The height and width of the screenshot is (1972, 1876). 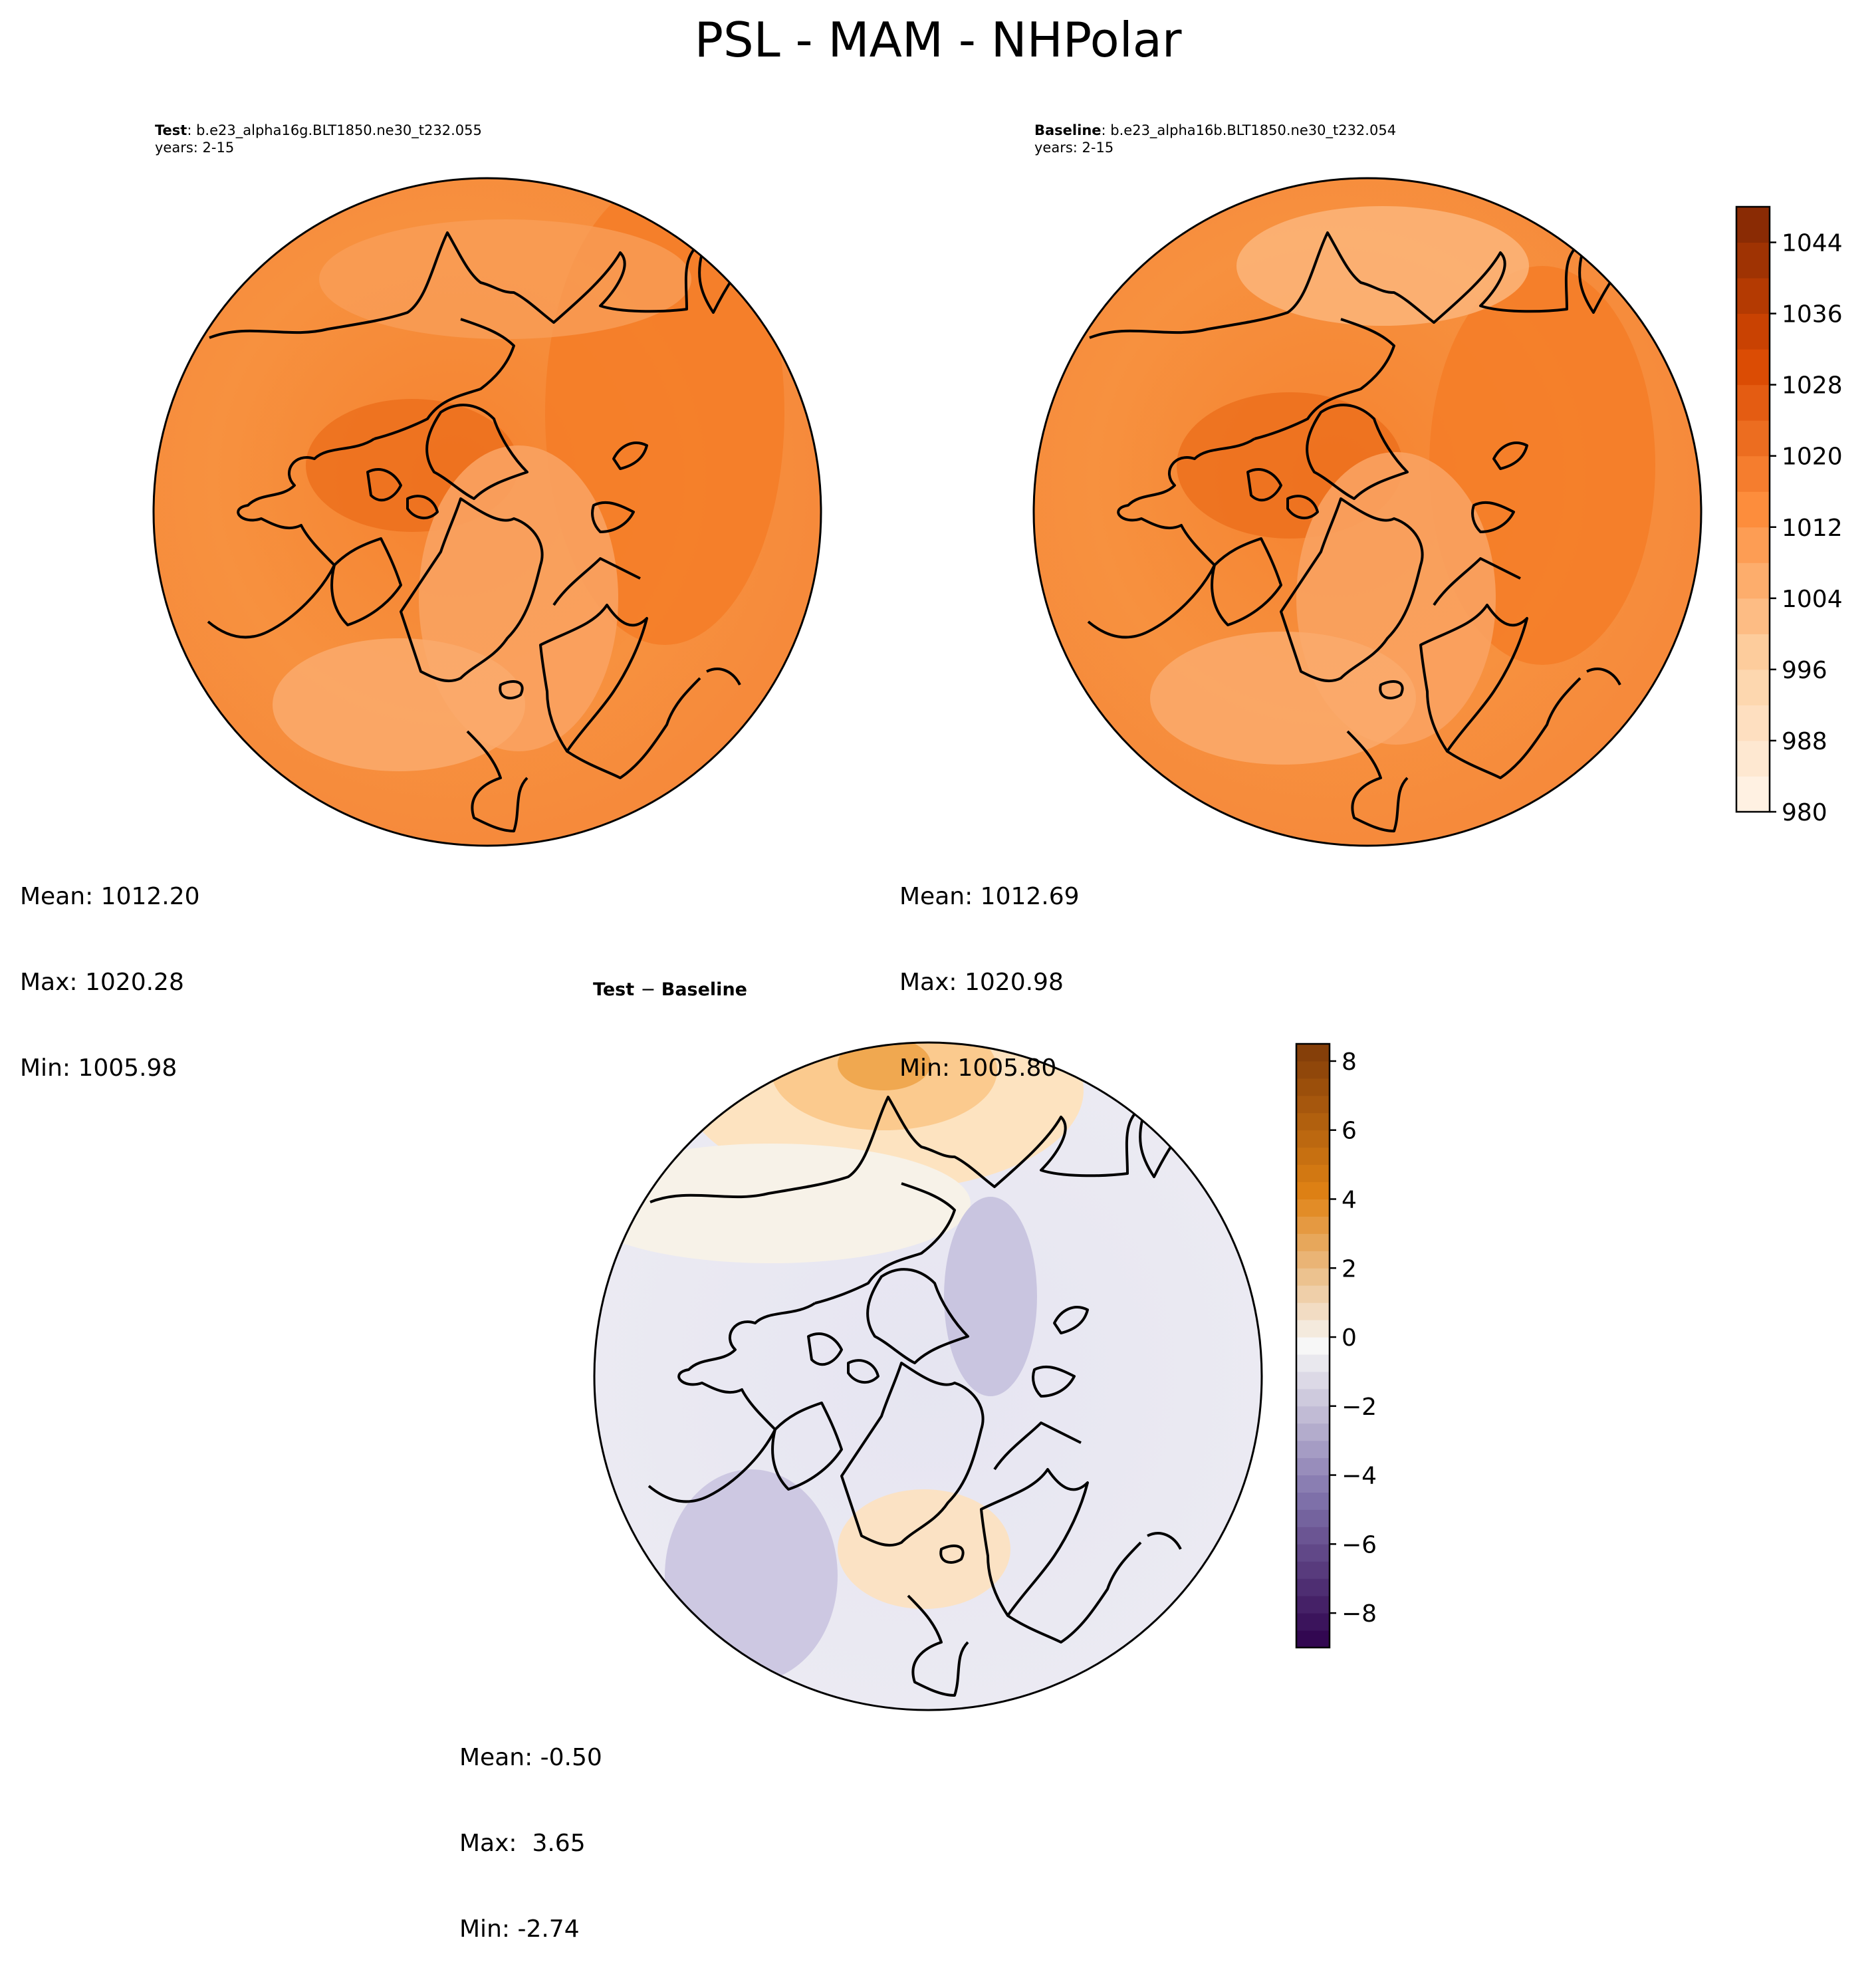 What do you see at coordinates (1336, 1346) in the screenshot?
I see `difference-colorbar: −8 −6 −4 −2 0 2 4 6 8` at bounding box center [1336, 1346].